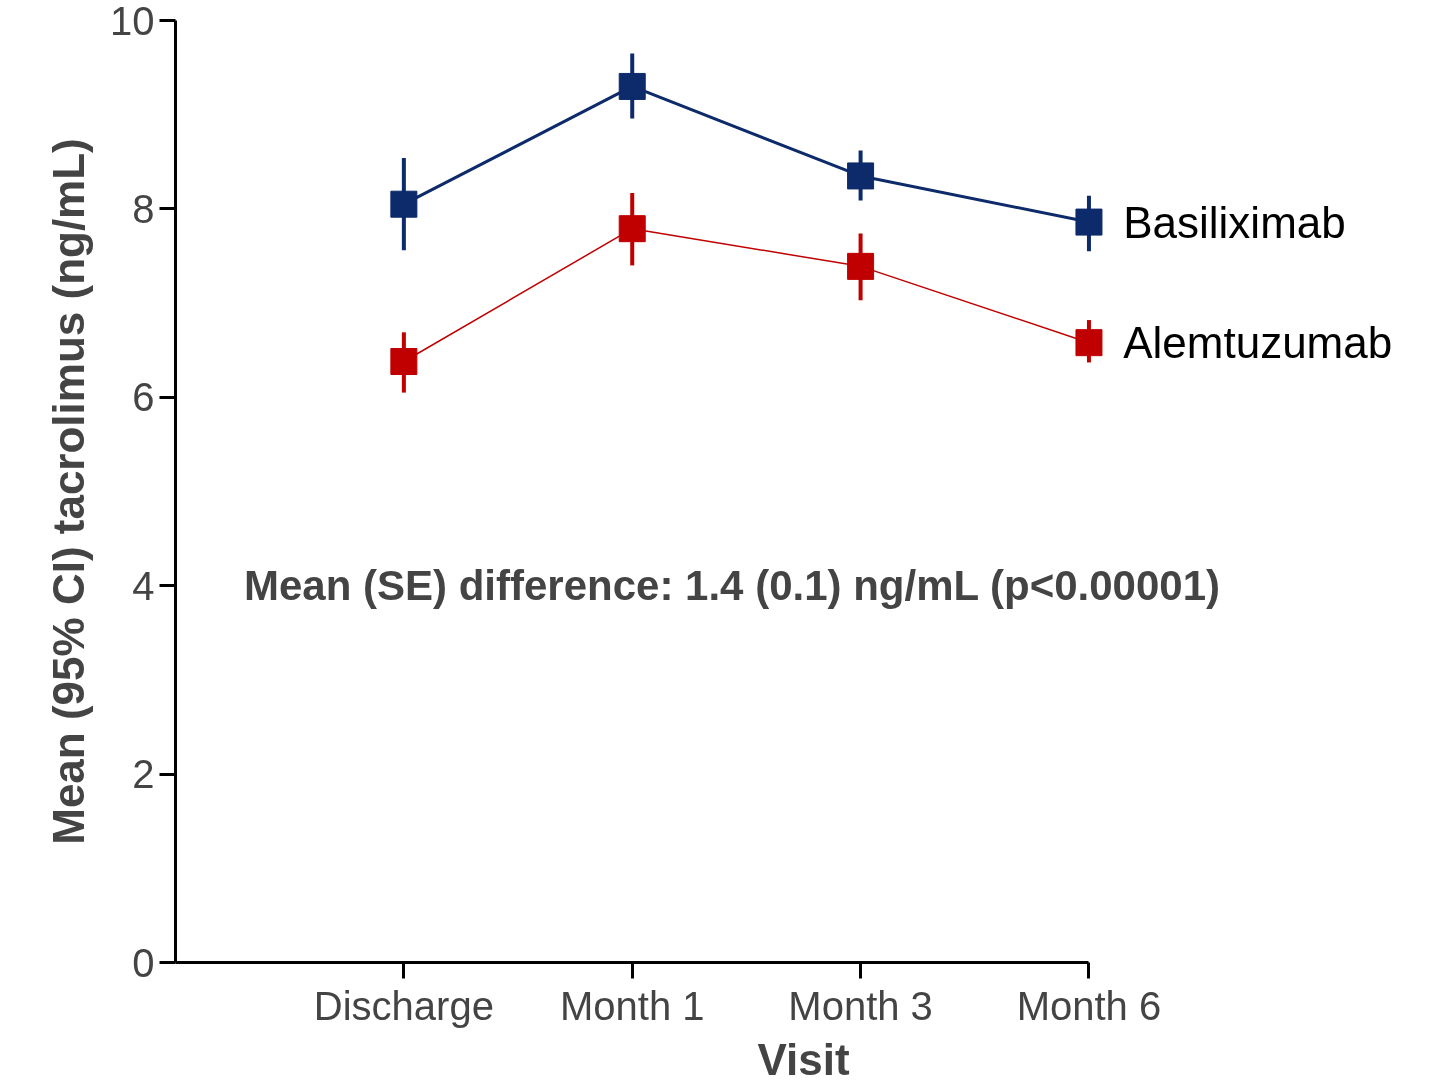 This screenshot has height=1090, width=1431. Describe the element at coordinates (860, 1005) in the screenshot. I see `x-tick-label: Month 3` at that location.